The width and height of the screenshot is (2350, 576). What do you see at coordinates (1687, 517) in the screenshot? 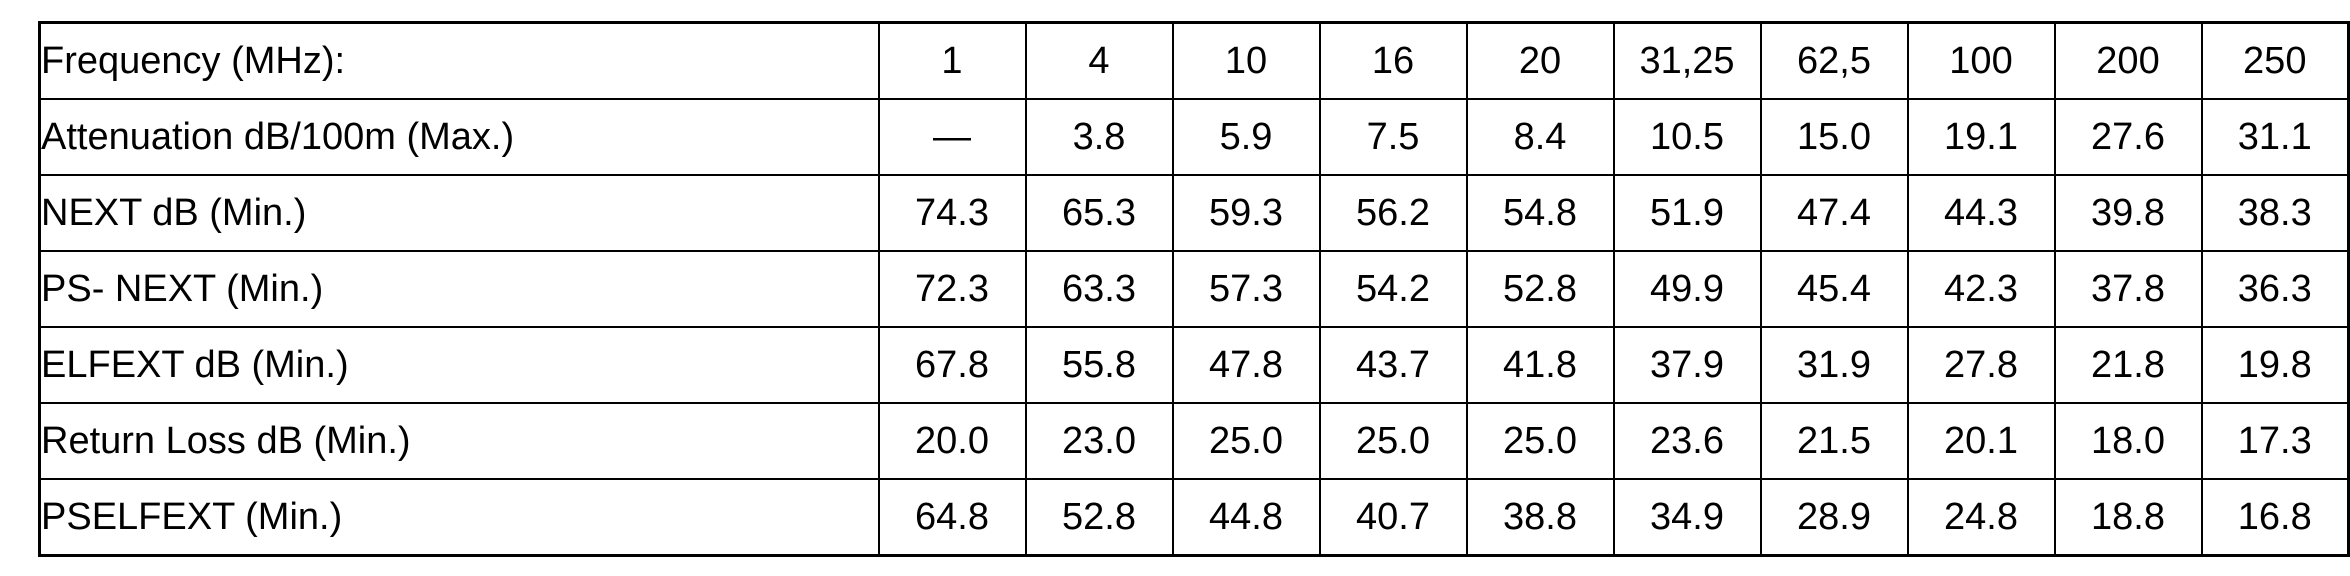
I see `value-cell: 34.9` at bounding box center [1687, 517].